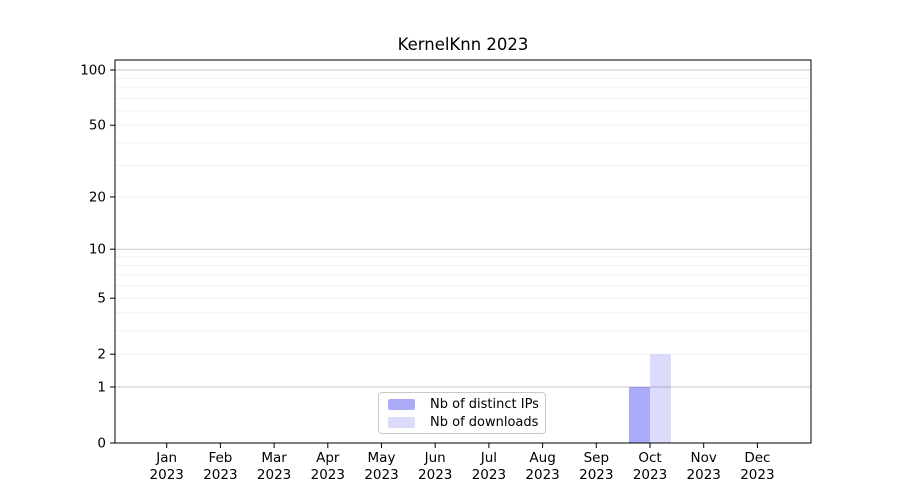  What do you see at coordinates (401, 404) in the screenshot?
I see `legend-swatch-distinct-ips` at bounding box center [401, 404].